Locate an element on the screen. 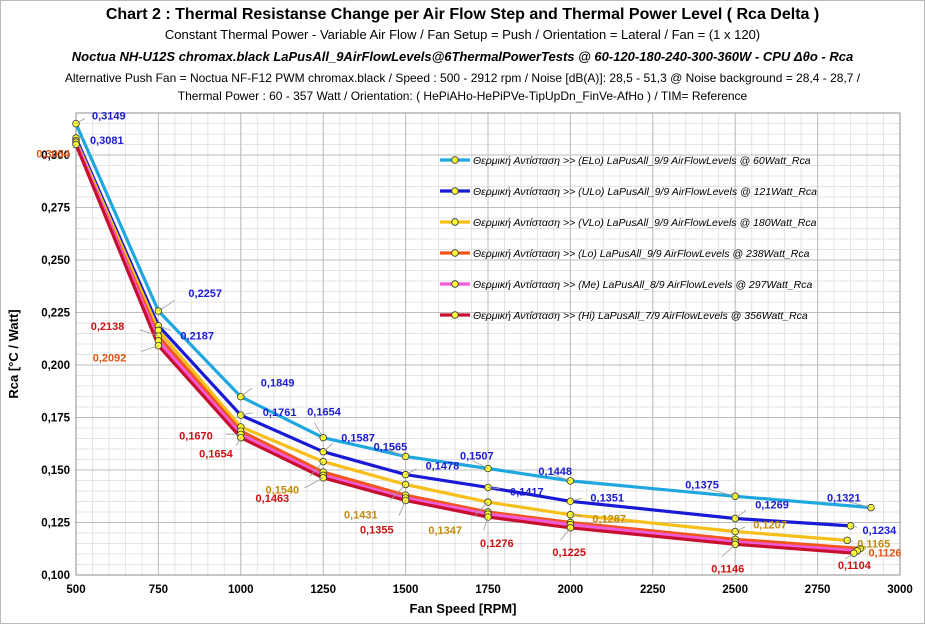  y-tick-label: 0,125 is located at coordinates (55, 524).